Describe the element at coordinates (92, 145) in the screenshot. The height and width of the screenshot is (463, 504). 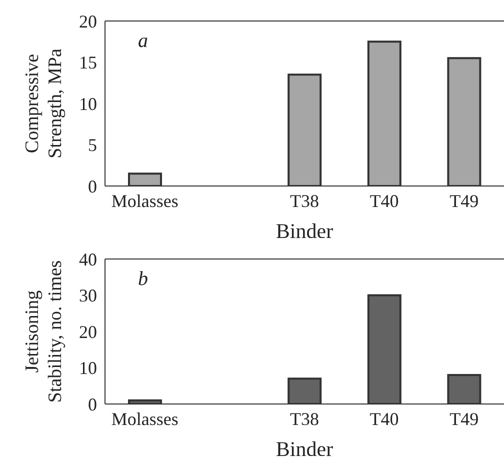
I see `y-tick-label: 5` at that location.